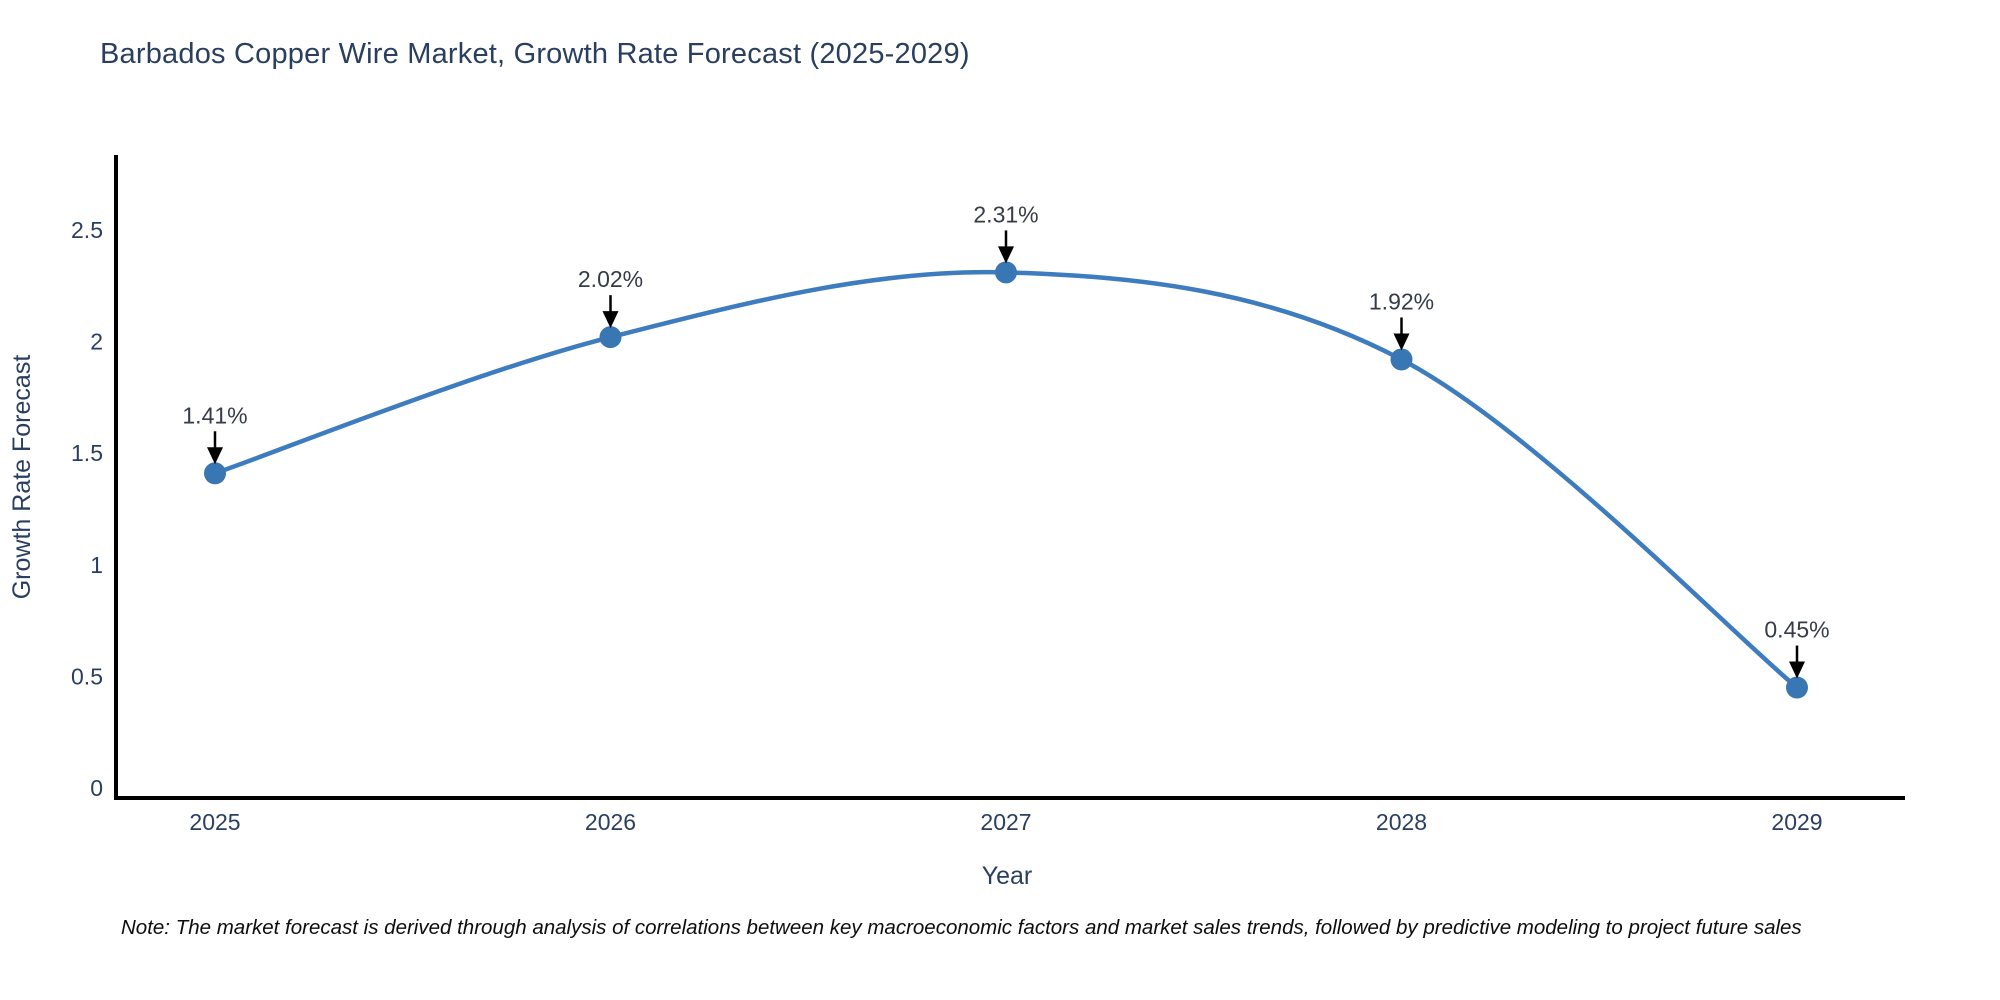  Describe the element at coordinates (1401, 301) in the screenshot. I see `data-point-value-label: 1.92%` at that location.